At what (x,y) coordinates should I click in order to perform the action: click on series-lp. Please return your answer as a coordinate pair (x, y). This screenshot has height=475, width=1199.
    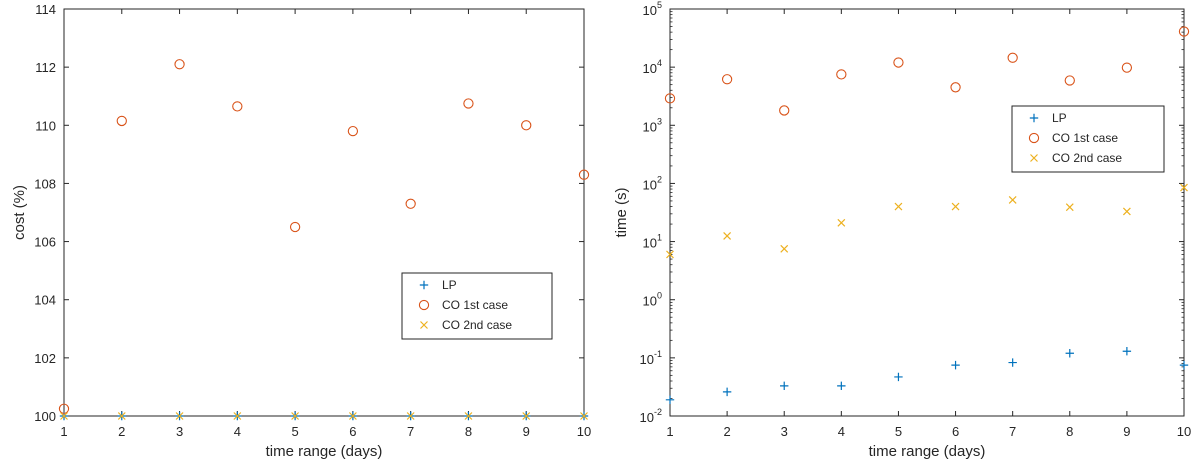
    Looking at the image, I should click on (927, 375).